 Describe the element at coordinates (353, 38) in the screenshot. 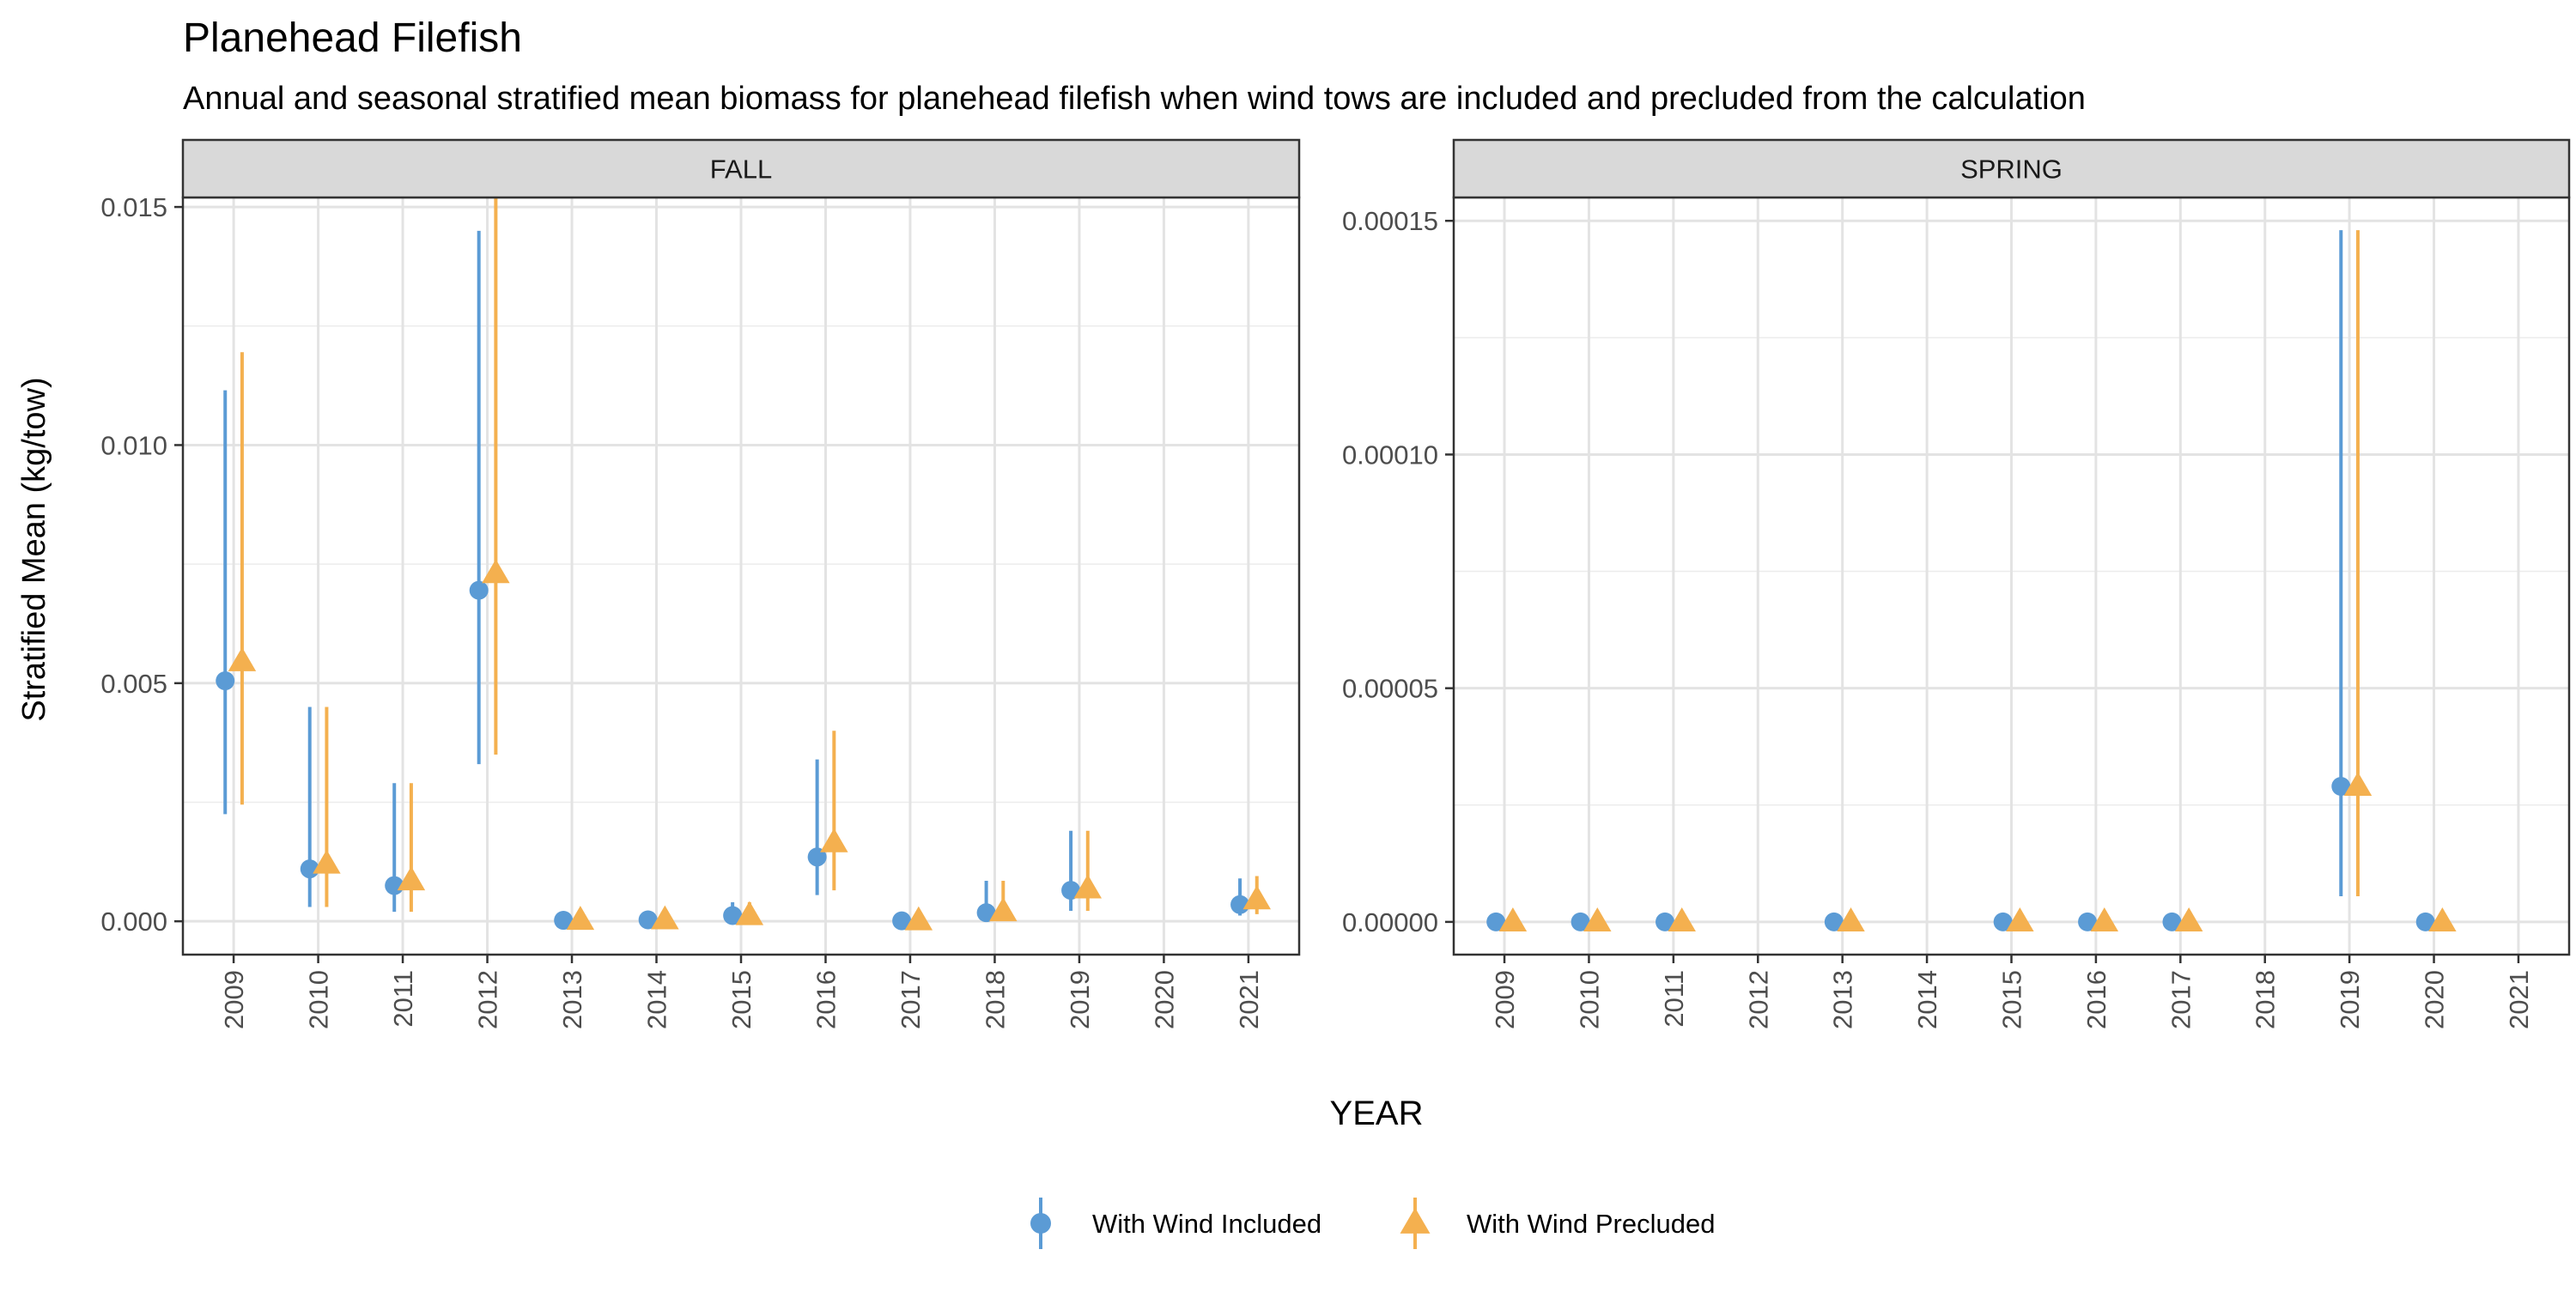

I see `chart-title: Planehead Filefish` at that location.